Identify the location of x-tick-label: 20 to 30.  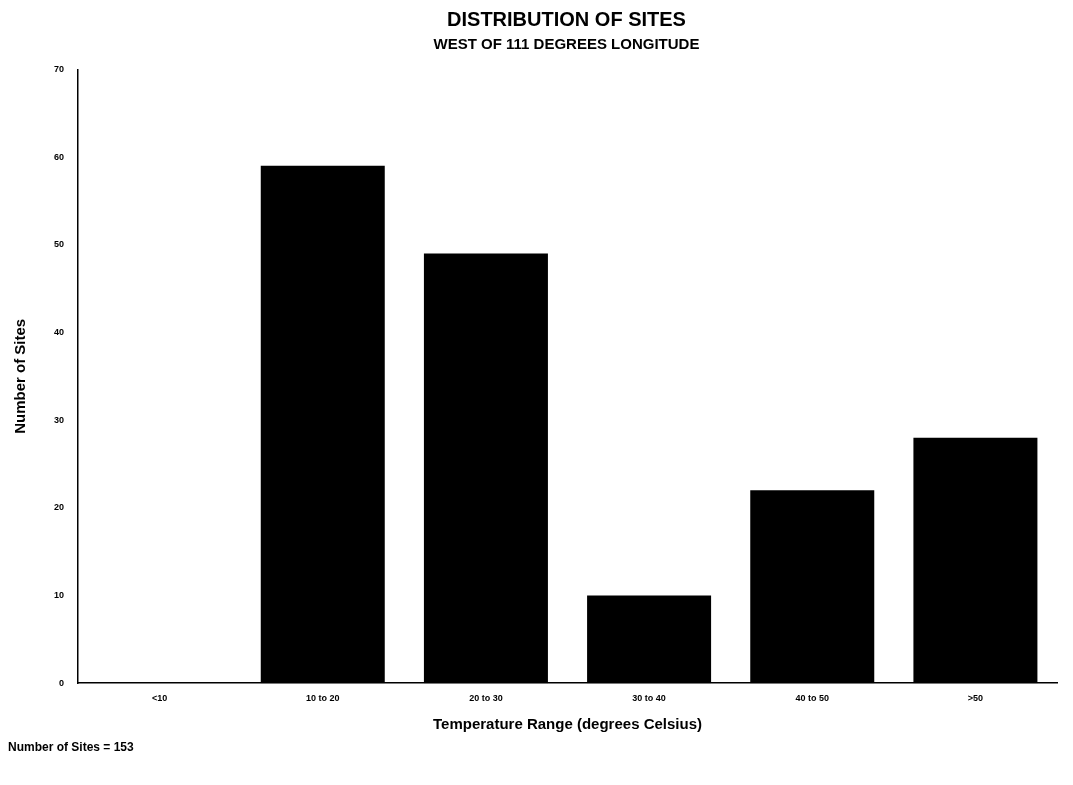
(486, 698).